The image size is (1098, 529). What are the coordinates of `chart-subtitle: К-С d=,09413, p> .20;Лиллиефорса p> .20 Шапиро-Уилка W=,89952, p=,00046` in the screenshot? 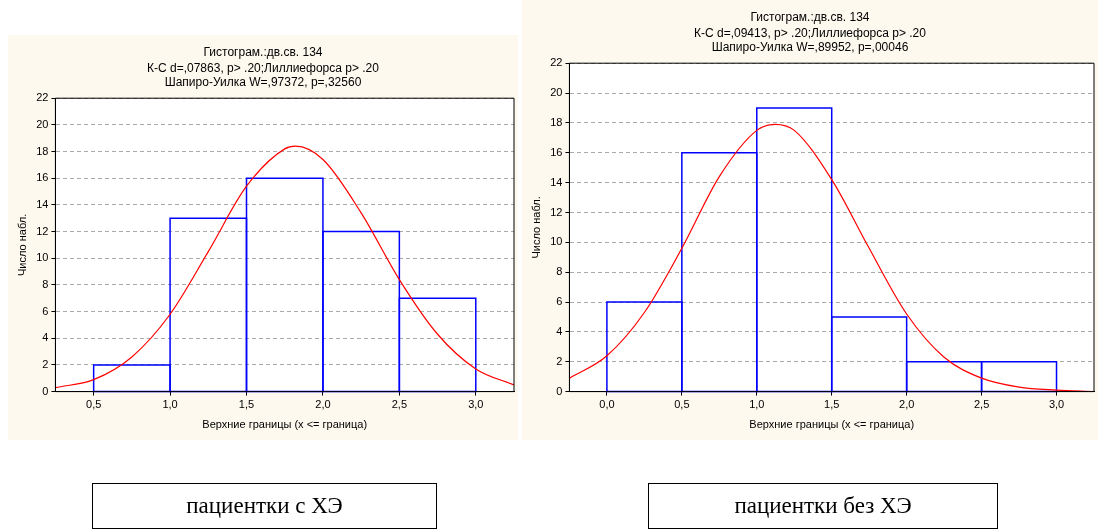 It's located at (810, 40).